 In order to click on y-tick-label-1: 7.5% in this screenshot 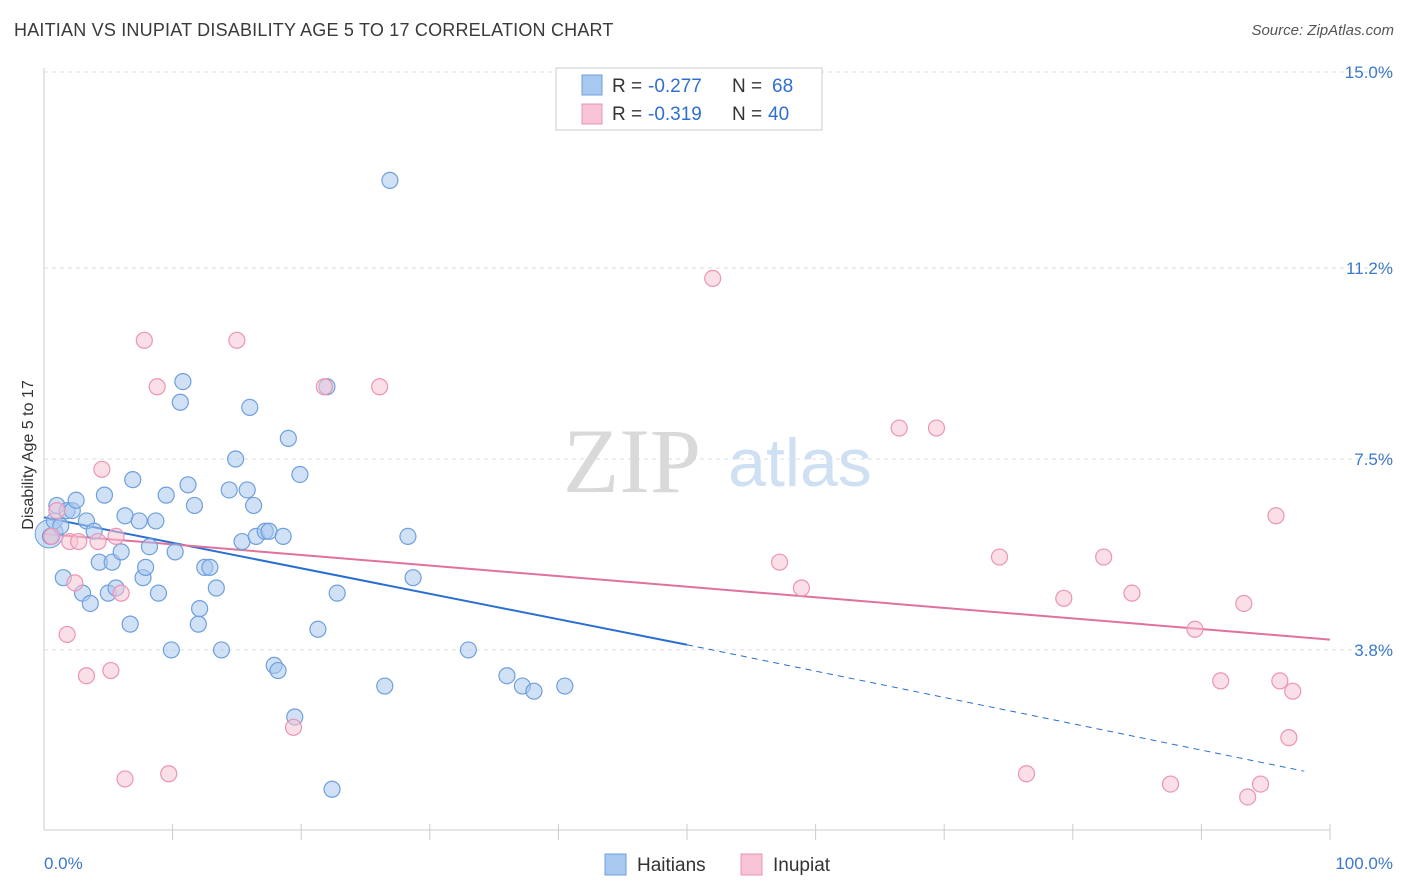, I will do `click(1373, 459)`.